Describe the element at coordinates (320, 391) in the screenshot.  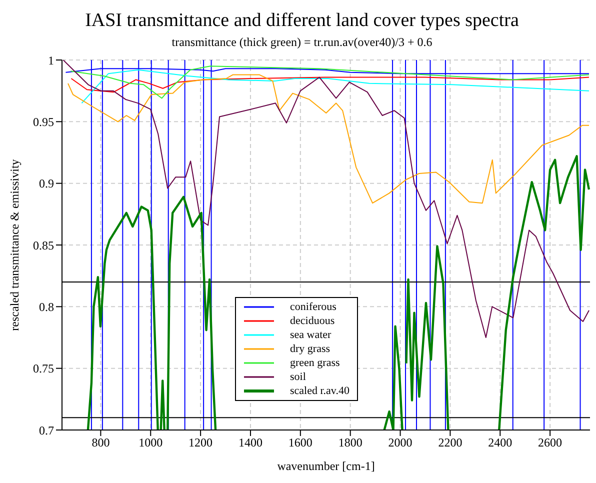
I see `legend-label: scaled r.av.40` at that location.